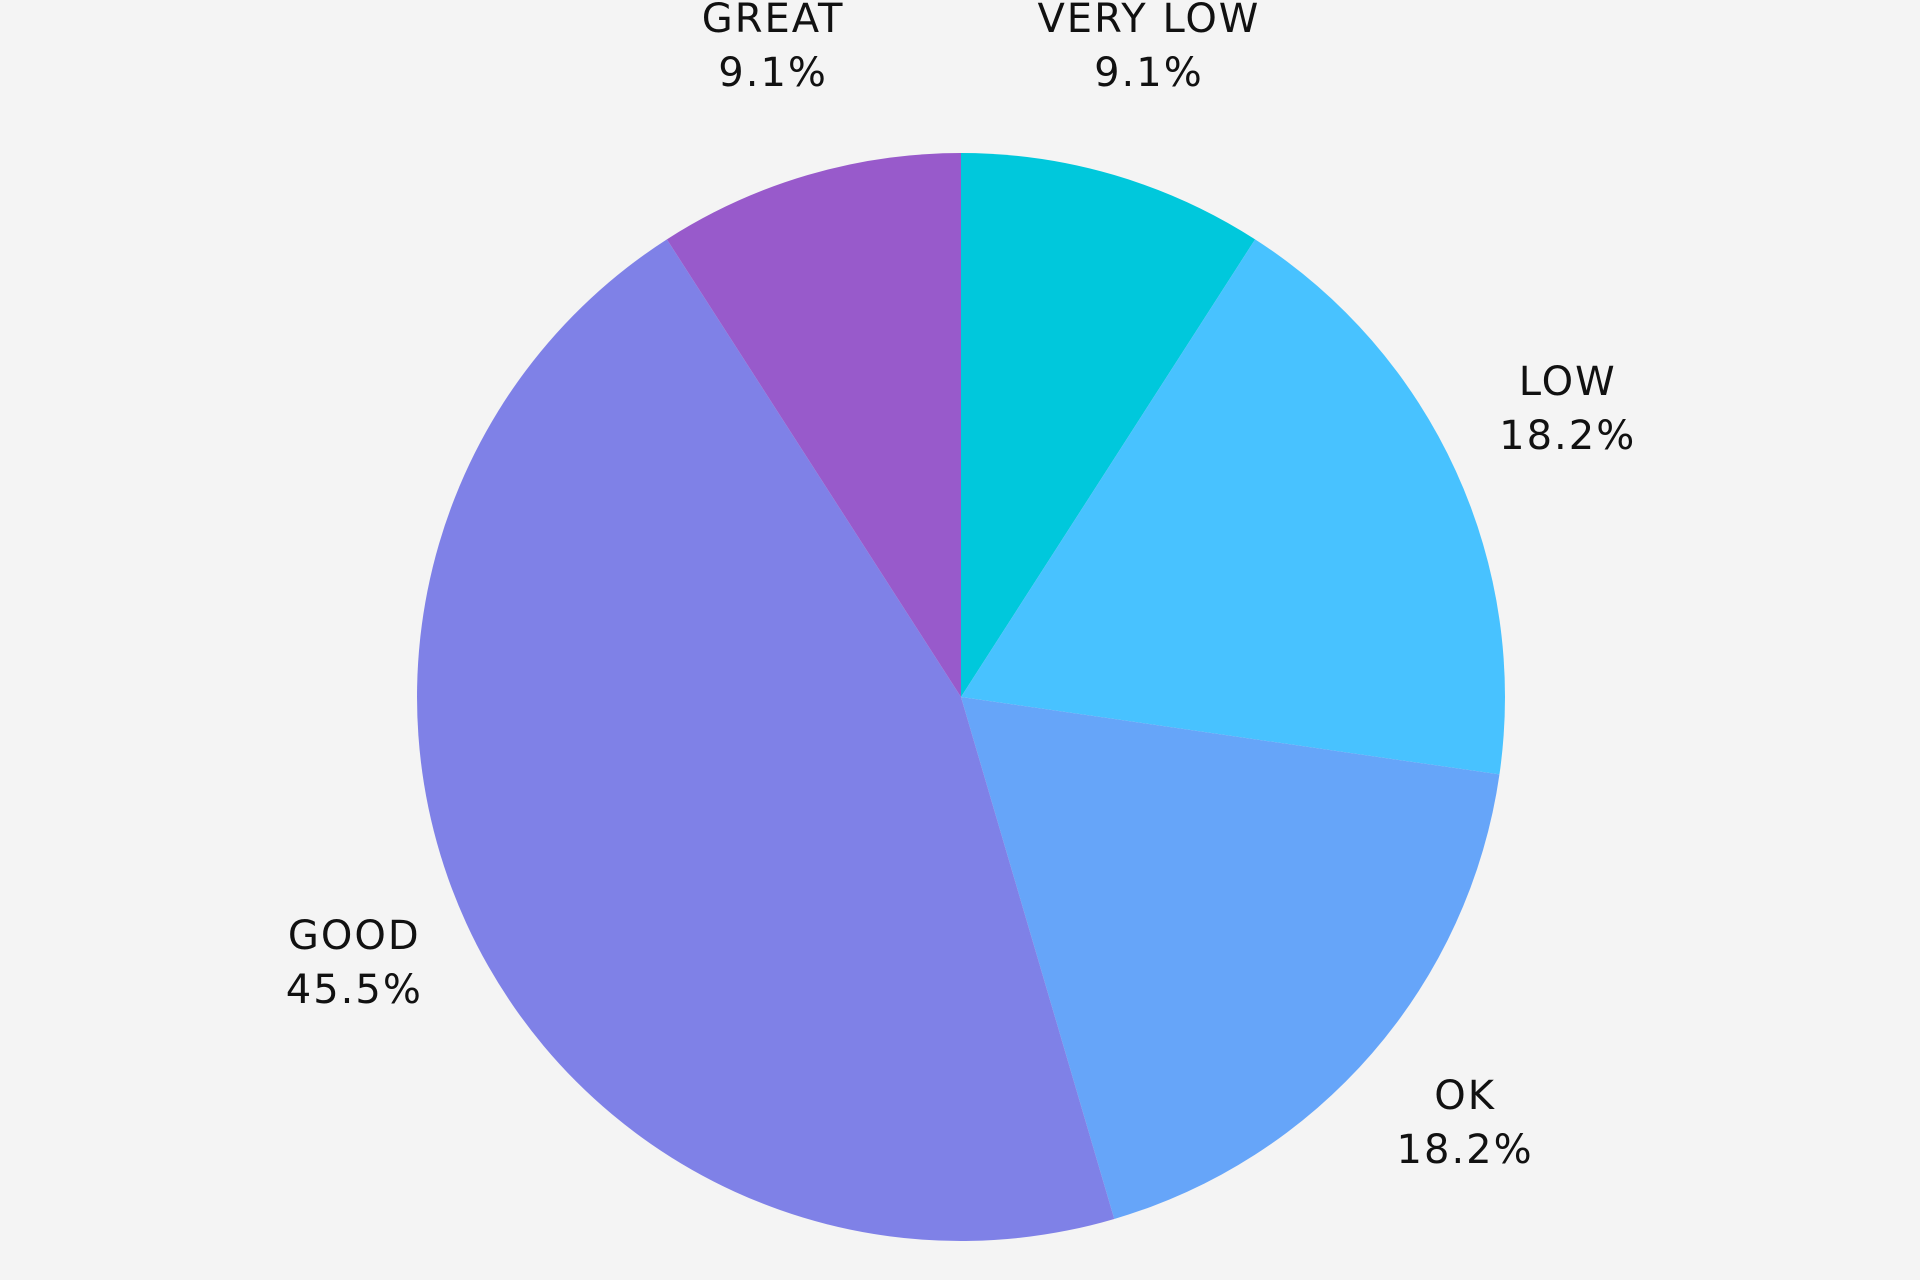 The height and width of the screenshot is (1280, 1920). I want to click on slice-label-good: GOOD 45.5%, so click(354, 963).